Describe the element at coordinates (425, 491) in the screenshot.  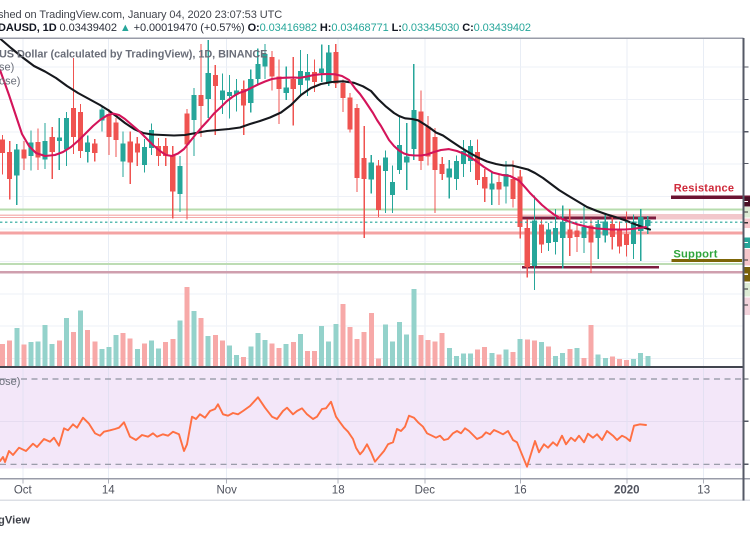
I see `svg-text: Dec` at that location.